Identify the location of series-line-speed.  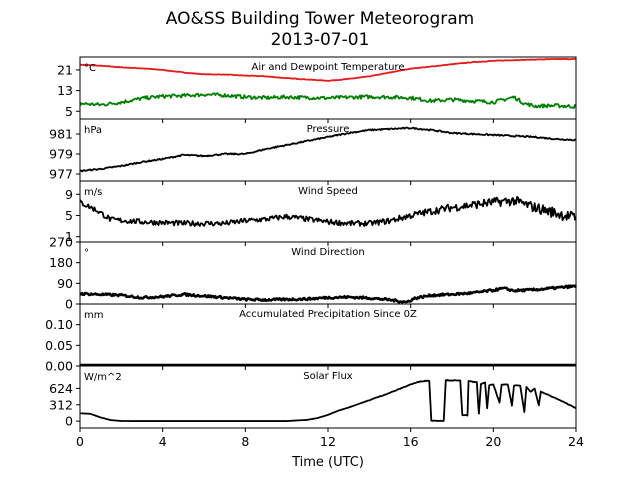
(328, 211).